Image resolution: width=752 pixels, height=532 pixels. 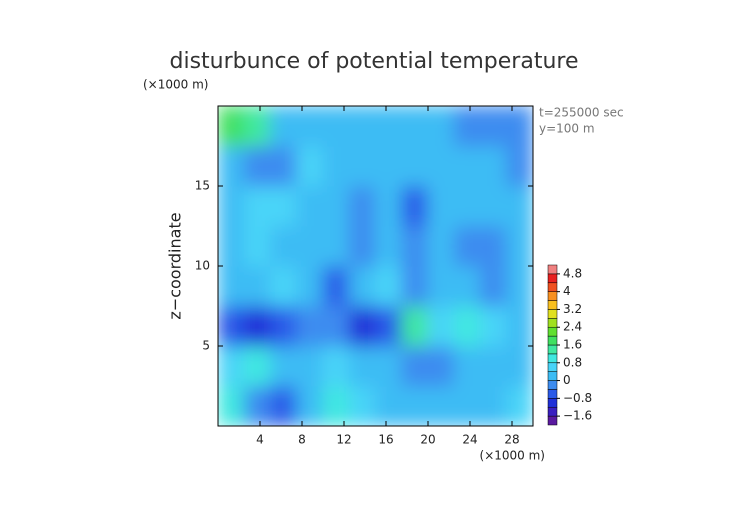 I want to click on annotation: t=255000 sec, so click(x=581, y=113).